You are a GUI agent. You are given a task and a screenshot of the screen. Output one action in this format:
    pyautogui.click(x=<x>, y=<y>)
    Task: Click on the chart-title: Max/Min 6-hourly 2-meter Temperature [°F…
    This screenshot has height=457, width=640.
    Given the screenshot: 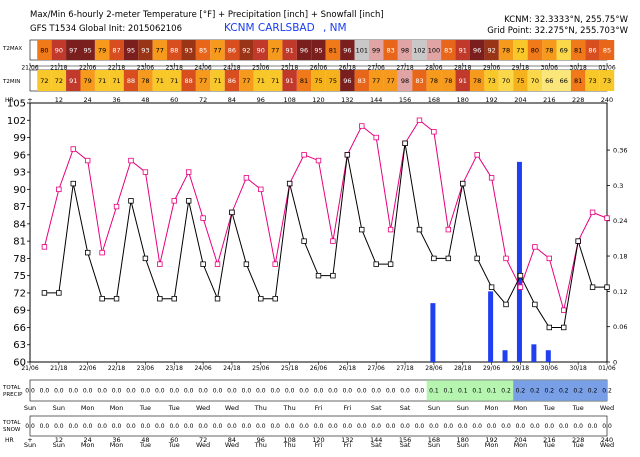 What is the action you would take?
    pyautogui.click(x=207, y=15)
    